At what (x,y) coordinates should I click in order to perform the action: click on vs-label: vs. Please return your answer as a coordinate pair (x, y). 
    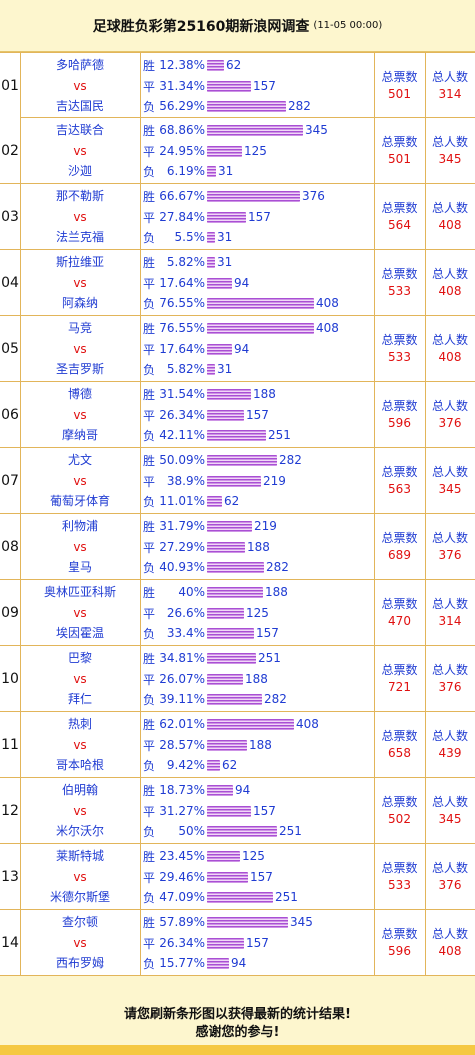
    Looking at the image, I should click on (80, 679).